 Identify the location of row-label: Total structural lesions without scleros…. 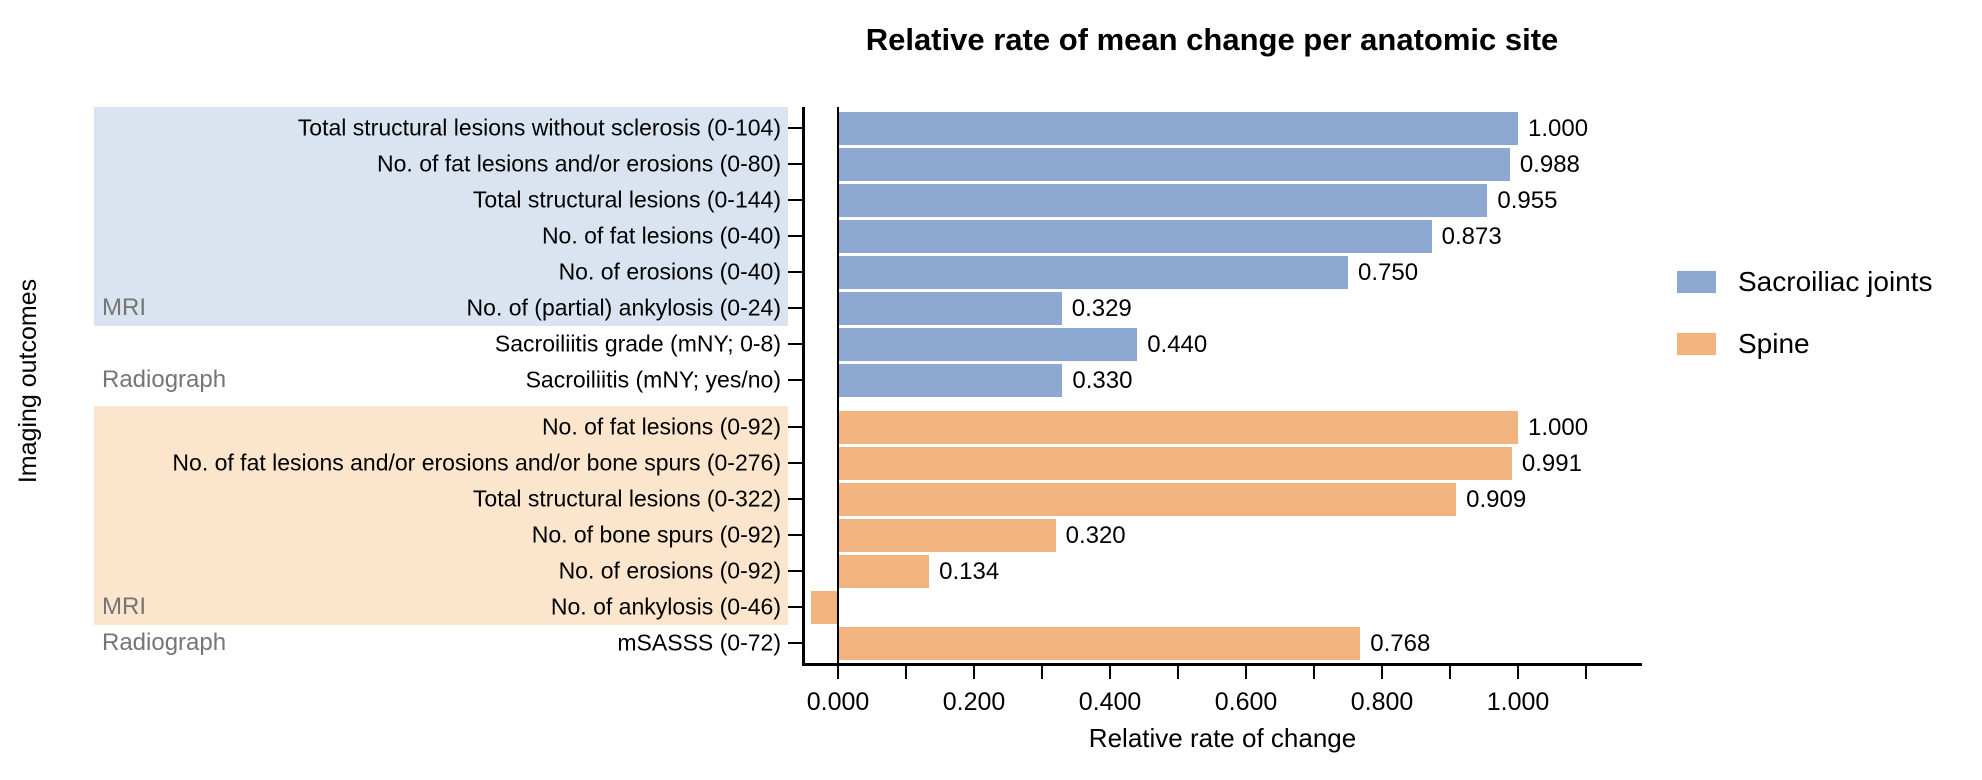
(539, 127).